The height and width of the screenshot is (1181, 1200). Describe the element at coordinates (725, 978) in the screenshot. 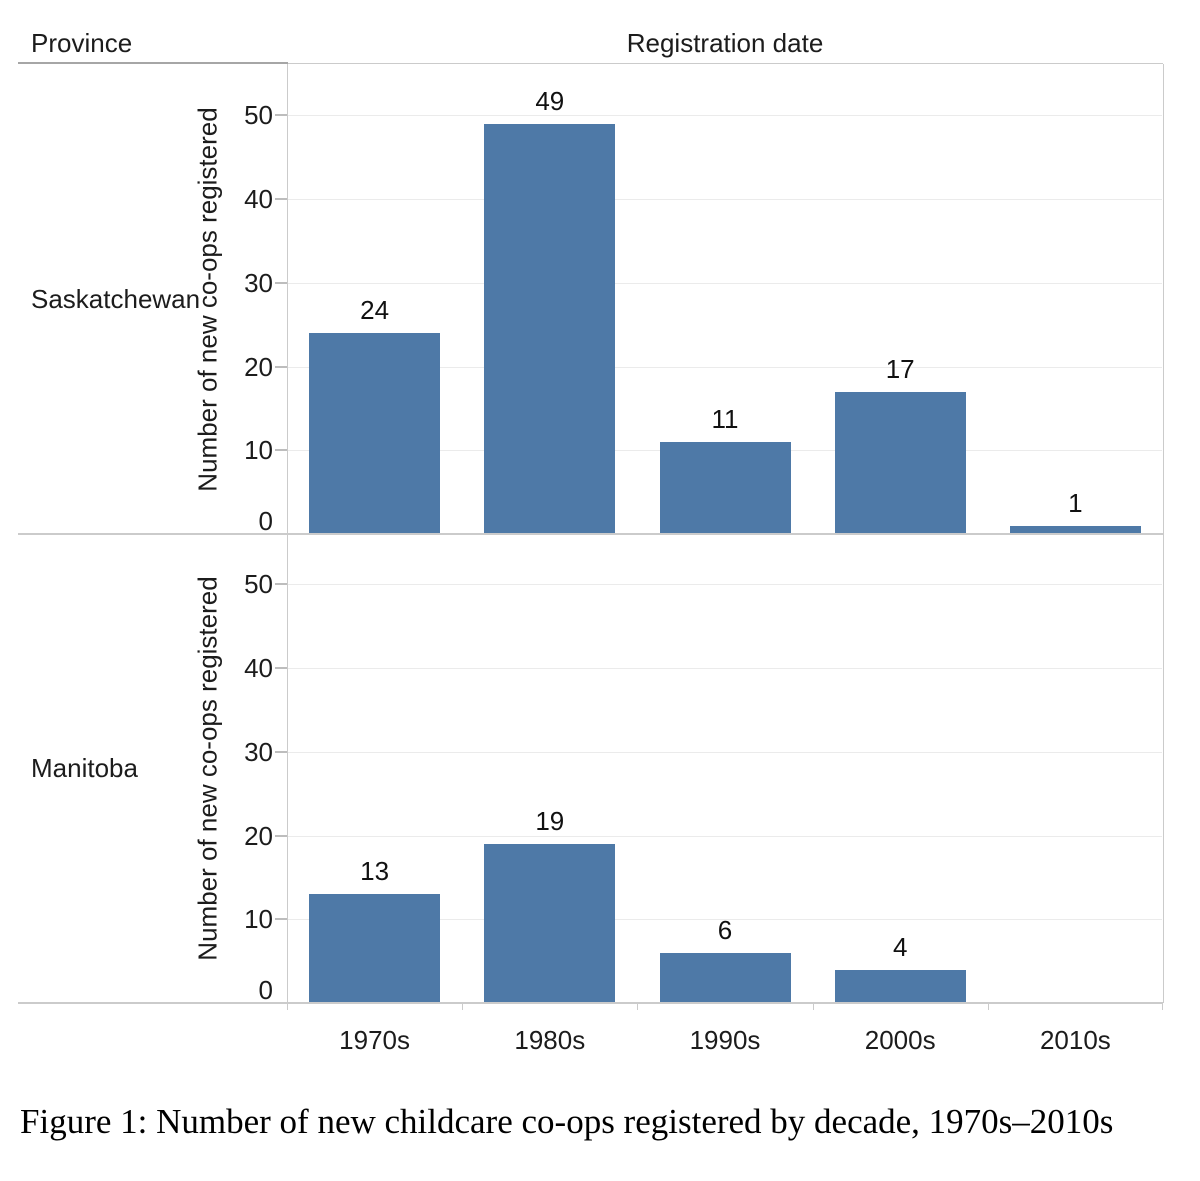

I see `bar-manitoba-1990s` at that location.